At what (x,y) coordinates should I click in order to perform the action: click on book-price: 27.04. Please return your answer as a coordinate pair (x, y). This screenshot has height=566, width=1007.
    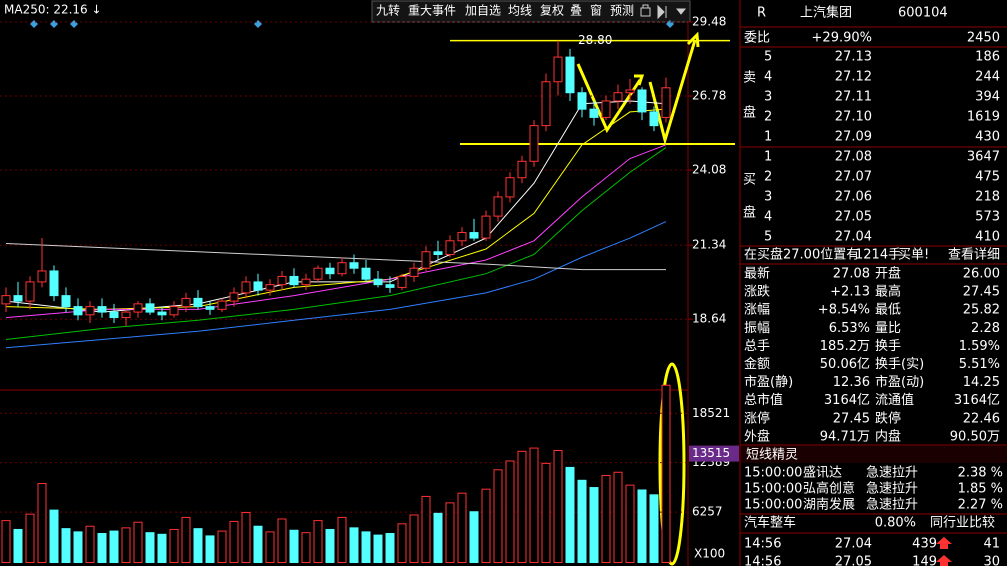
    Looking at the image, I should click on (853, 237).